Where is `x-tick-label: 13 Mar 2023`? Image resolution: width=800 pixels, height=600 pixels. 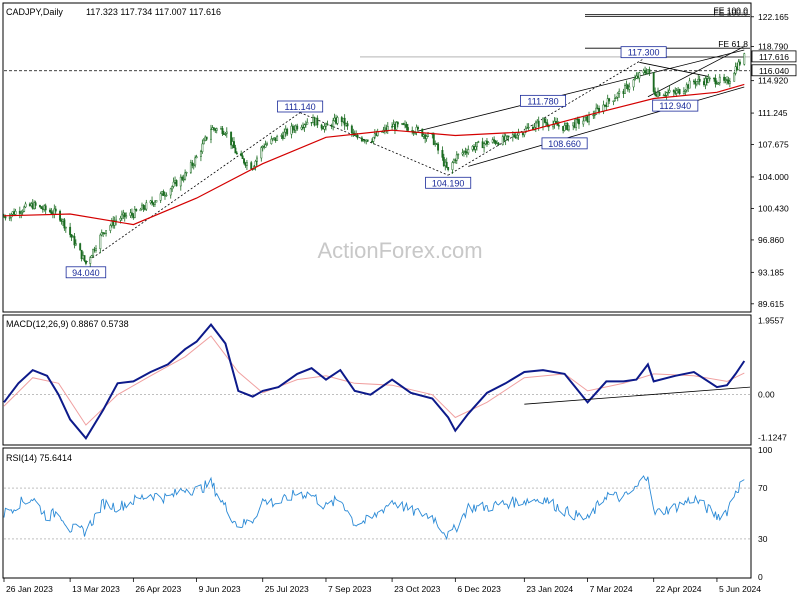
x-tick-label: 13 Mar 2023 is located at coordinates (96, 589).